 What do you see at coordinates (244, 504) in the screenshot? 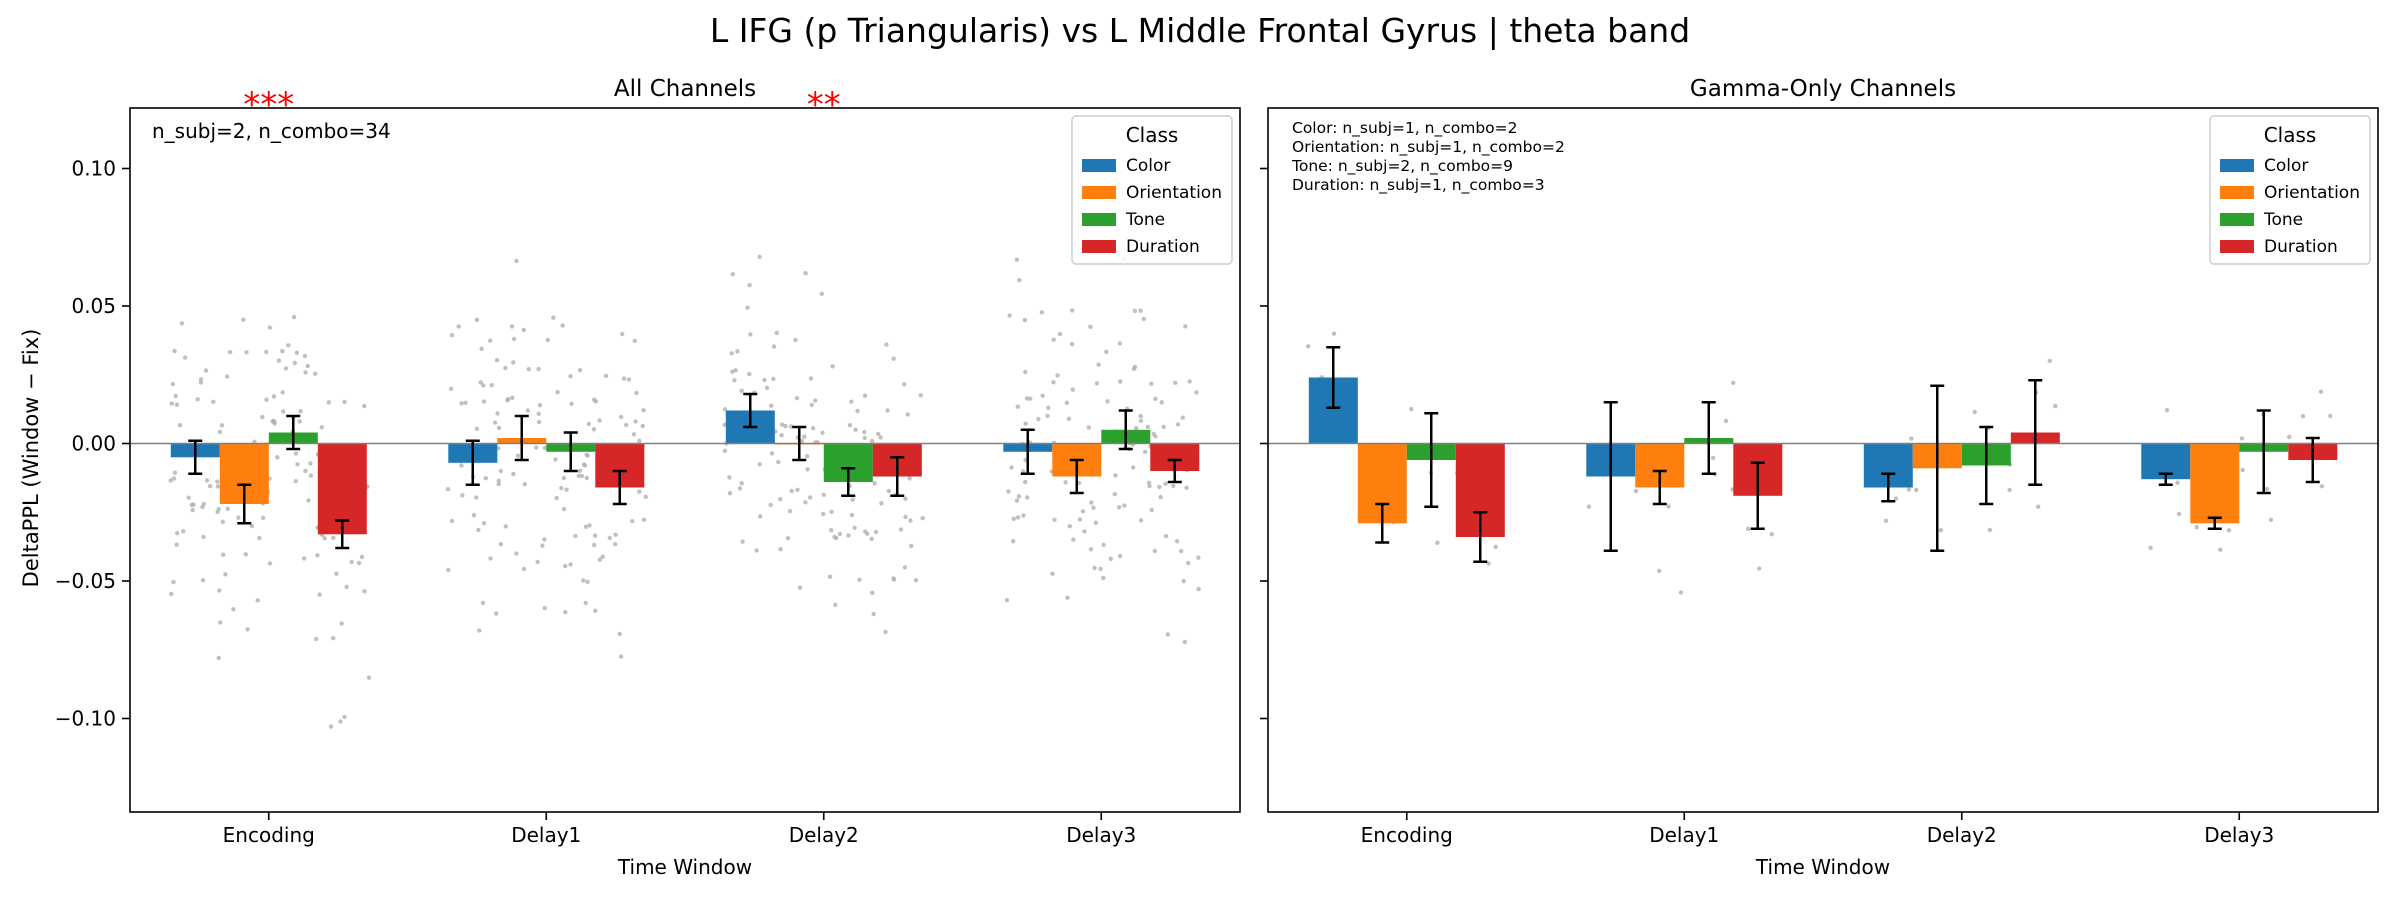
I see `error-bar-orientation-encoding` at bounding box center [244, 504].